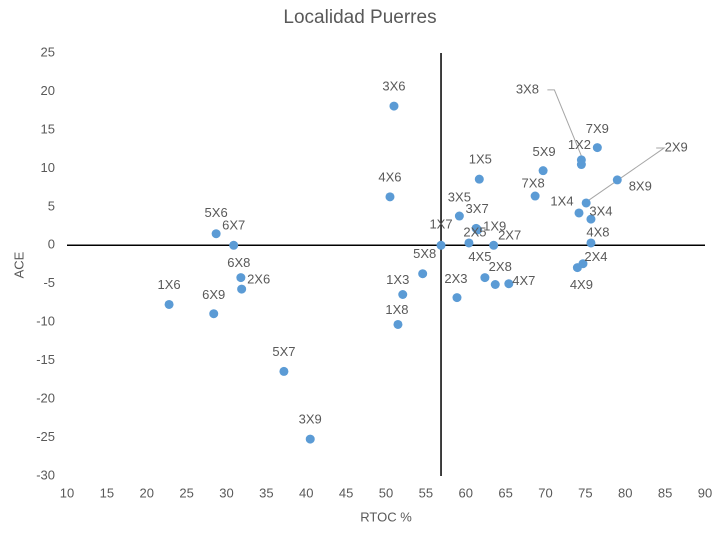 This screenshot has width=713, height=534. I want to click on y-tick-label: -20, so click(45, 398).